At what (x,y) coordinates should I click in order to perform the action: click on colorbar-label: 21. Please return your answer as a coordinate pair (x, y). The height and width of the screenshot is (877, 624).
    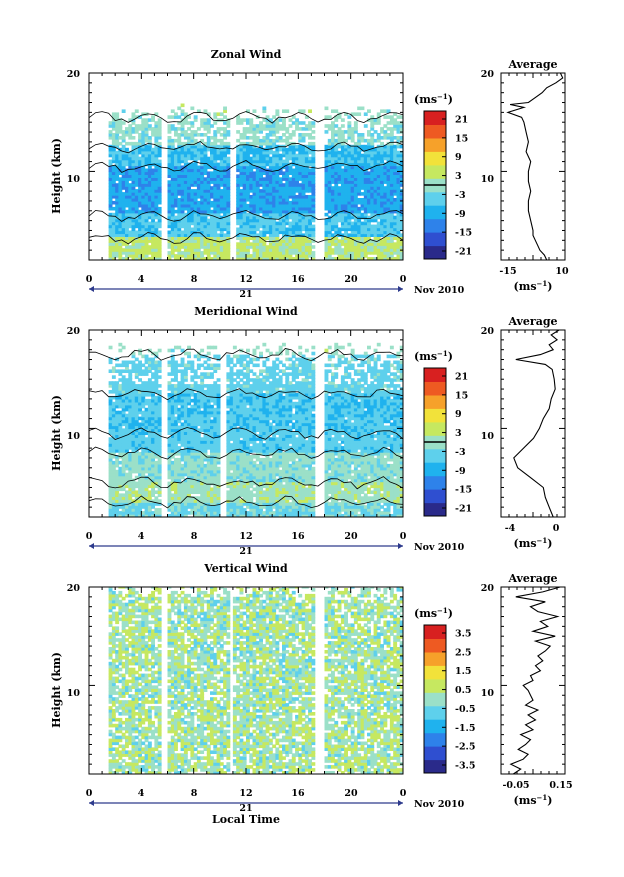
    Looking at the image, I should click on (461, 120).